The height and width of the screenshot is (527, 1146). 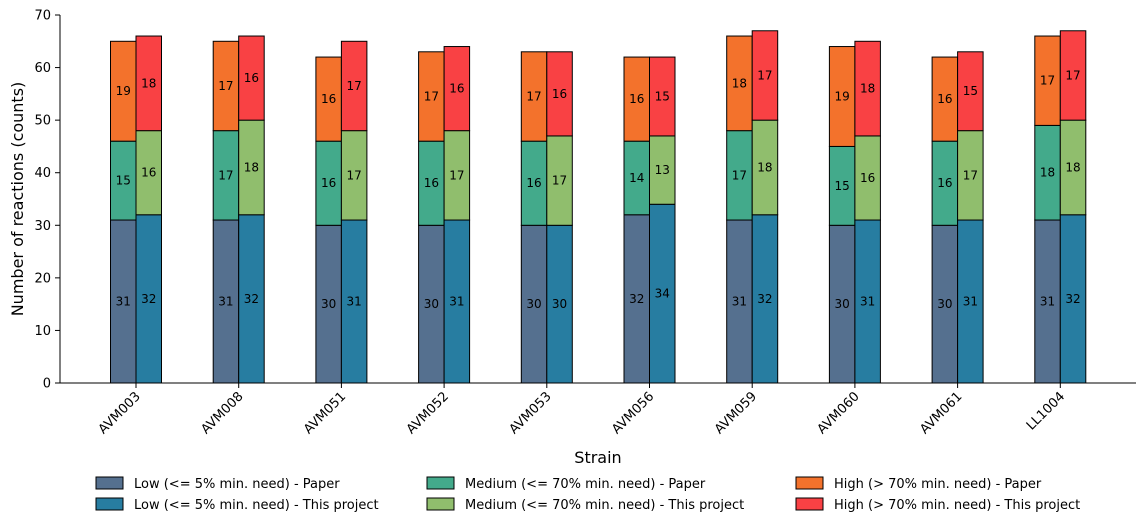 I want to click on legend-label: High (> 70% min. need) - This project, so click(x=957, y=505).